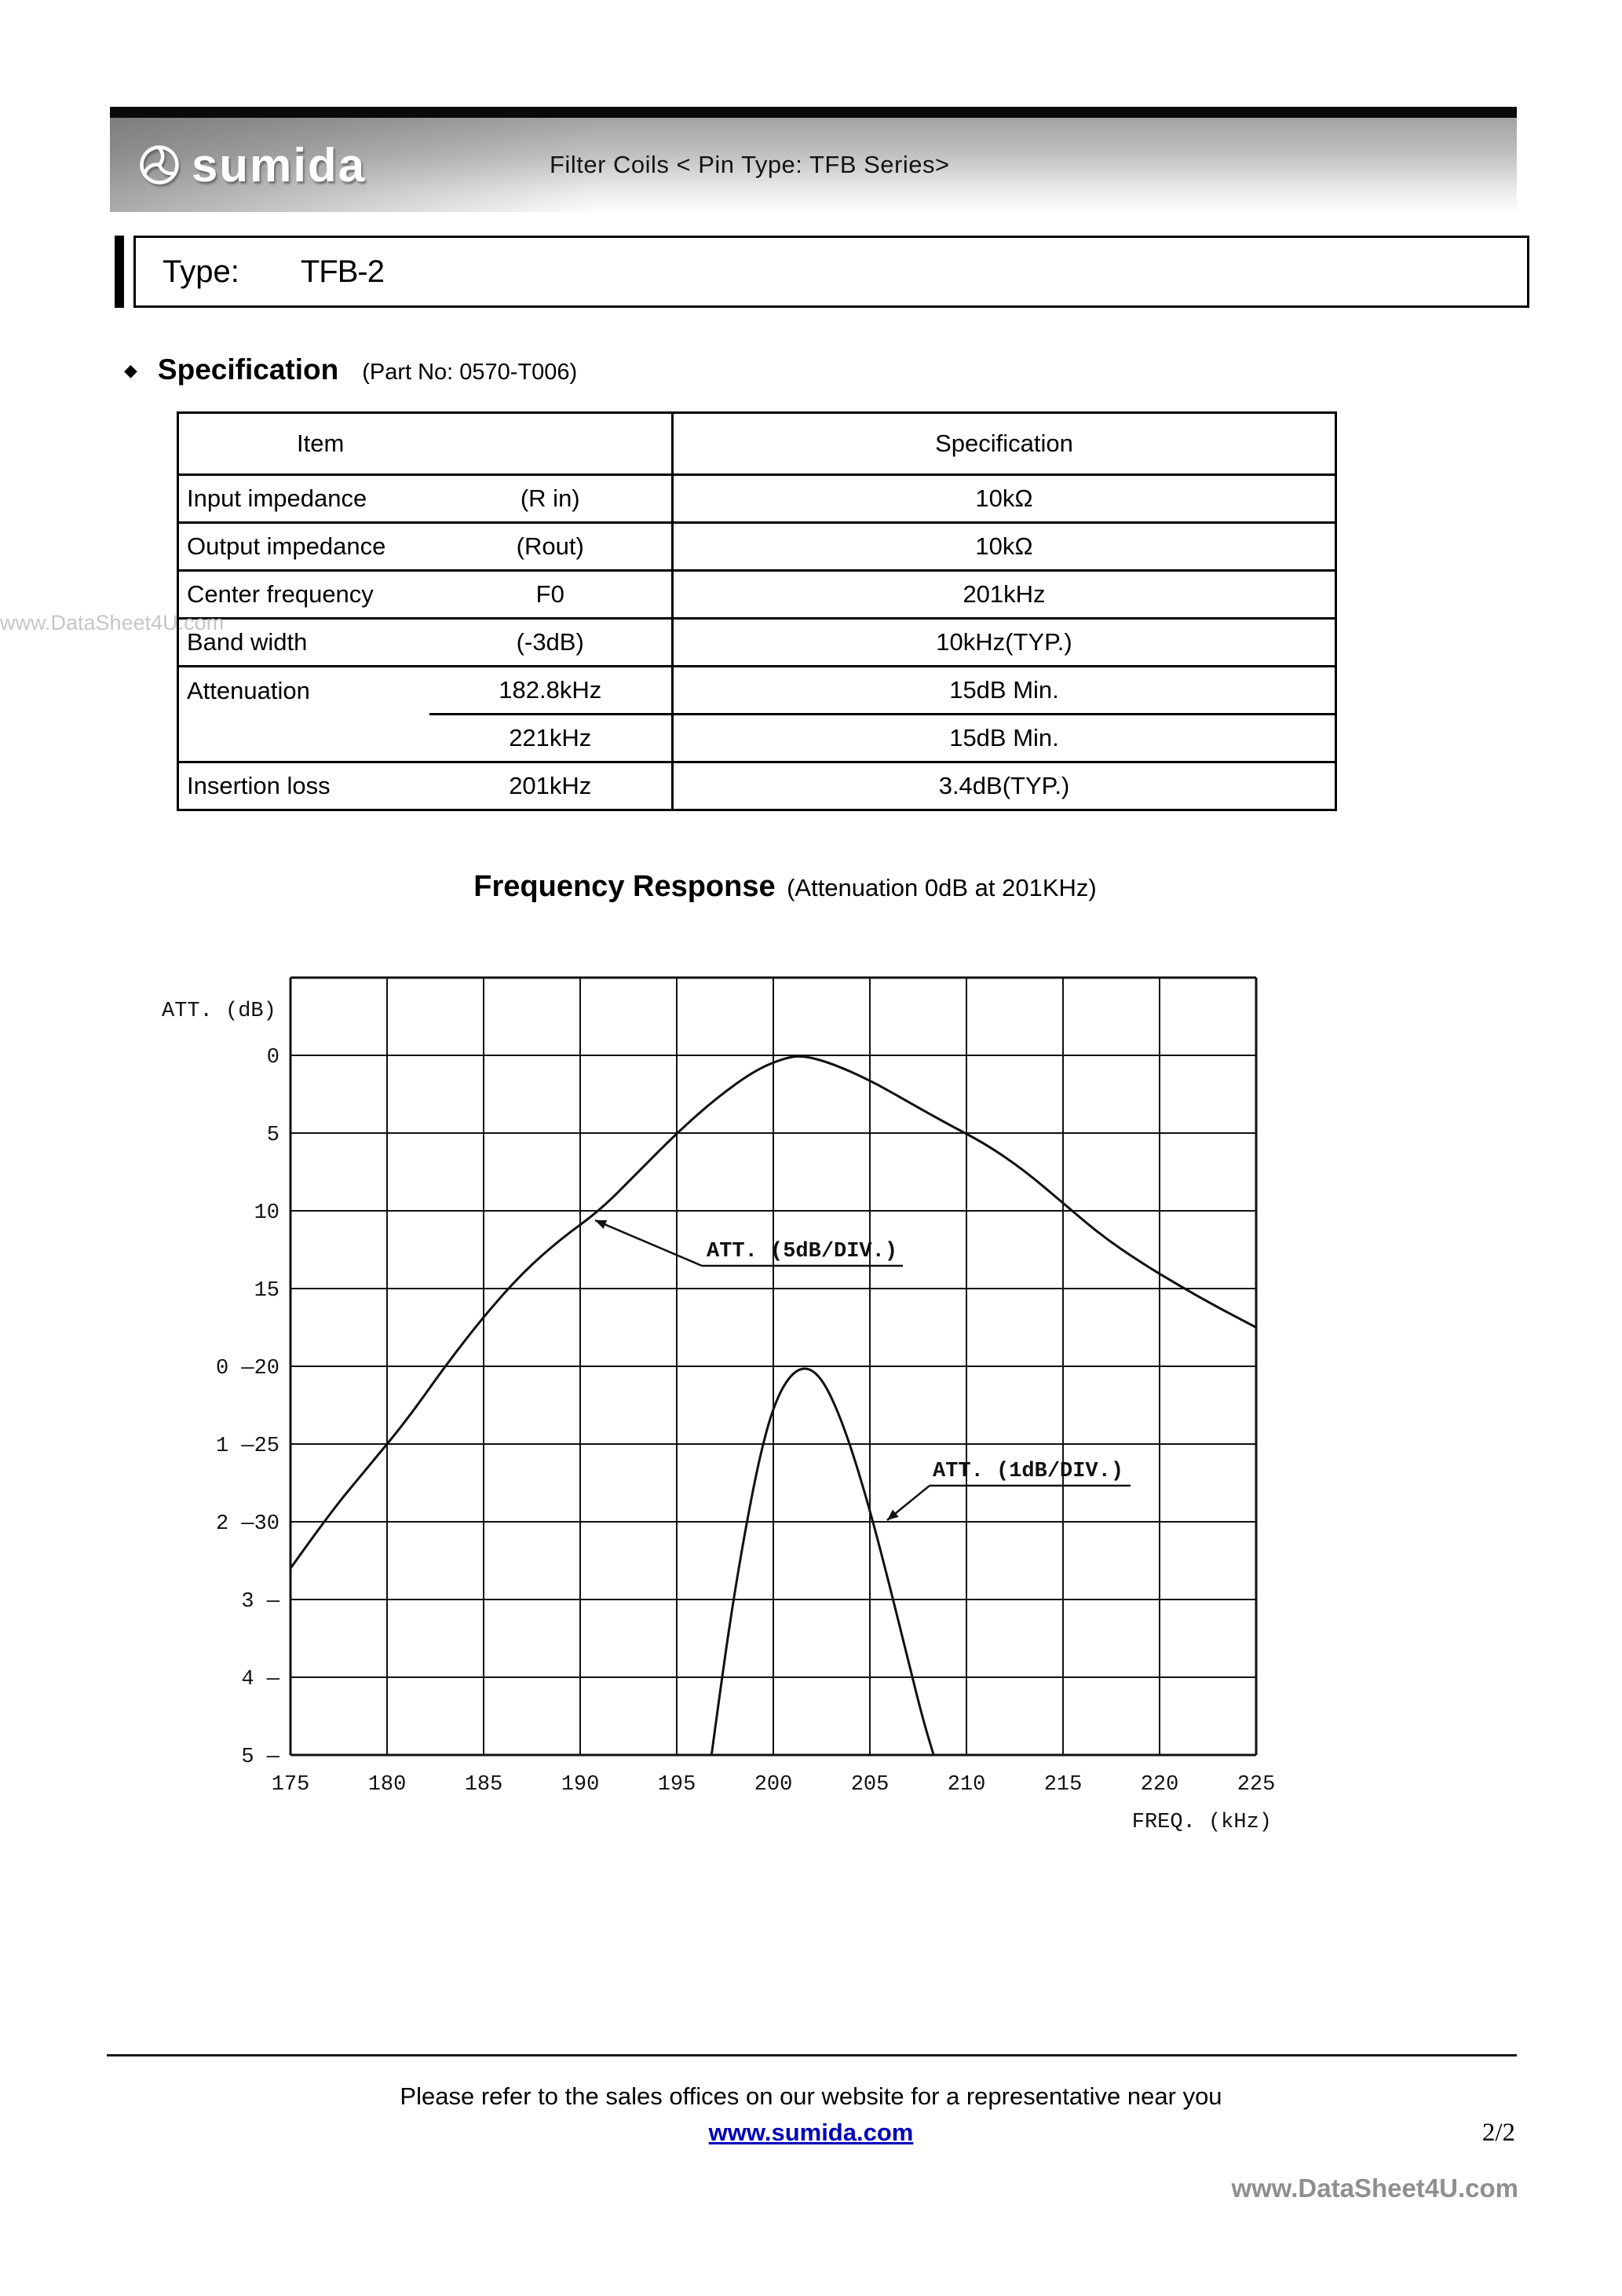  Describe the element at coordinates (119, 272) in the screenshot. I see `type-box-accent-bar` at that location.